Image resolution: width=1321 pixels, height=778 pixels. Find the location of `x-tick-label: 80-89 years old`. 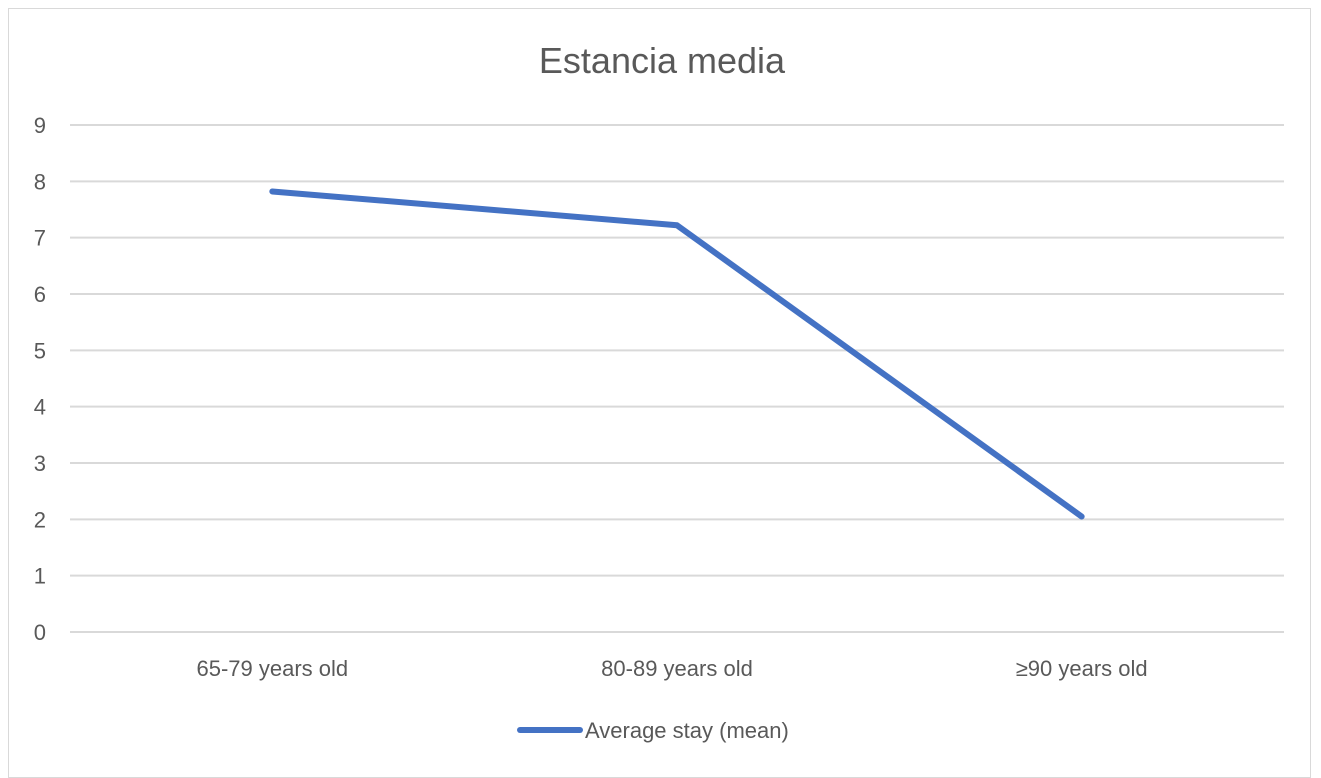

x-tick-label: 80-89 years old is located at coordinates (677, 668).